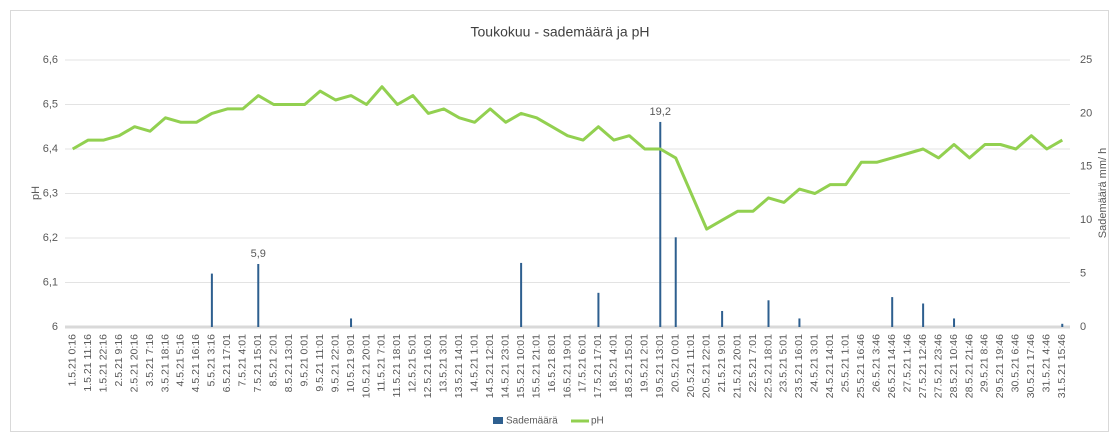 Image resolution: width=1119 pixels, height=439 pixels. I want to click on x-tick-label: 30.5.21 17:46, so click(1031, 366).